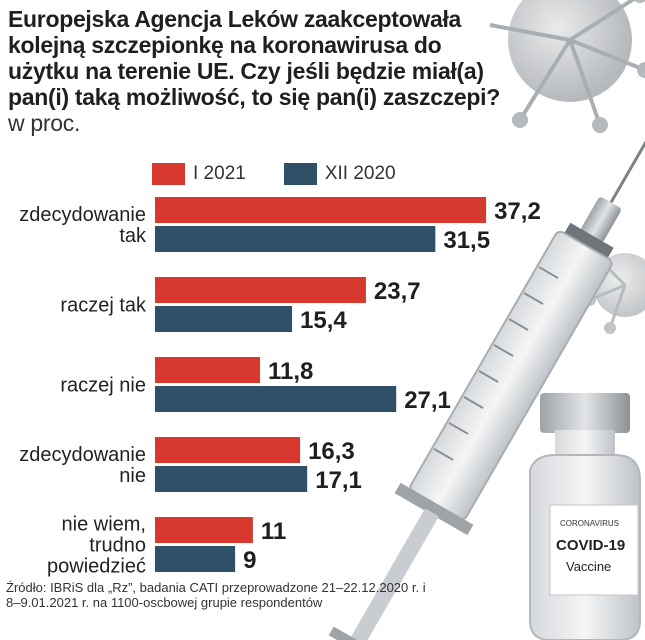 Image resolution: width=645 pixels, height=640 pixels. I want to click on legend-item-series-1: I 2021, so click(199, 174).